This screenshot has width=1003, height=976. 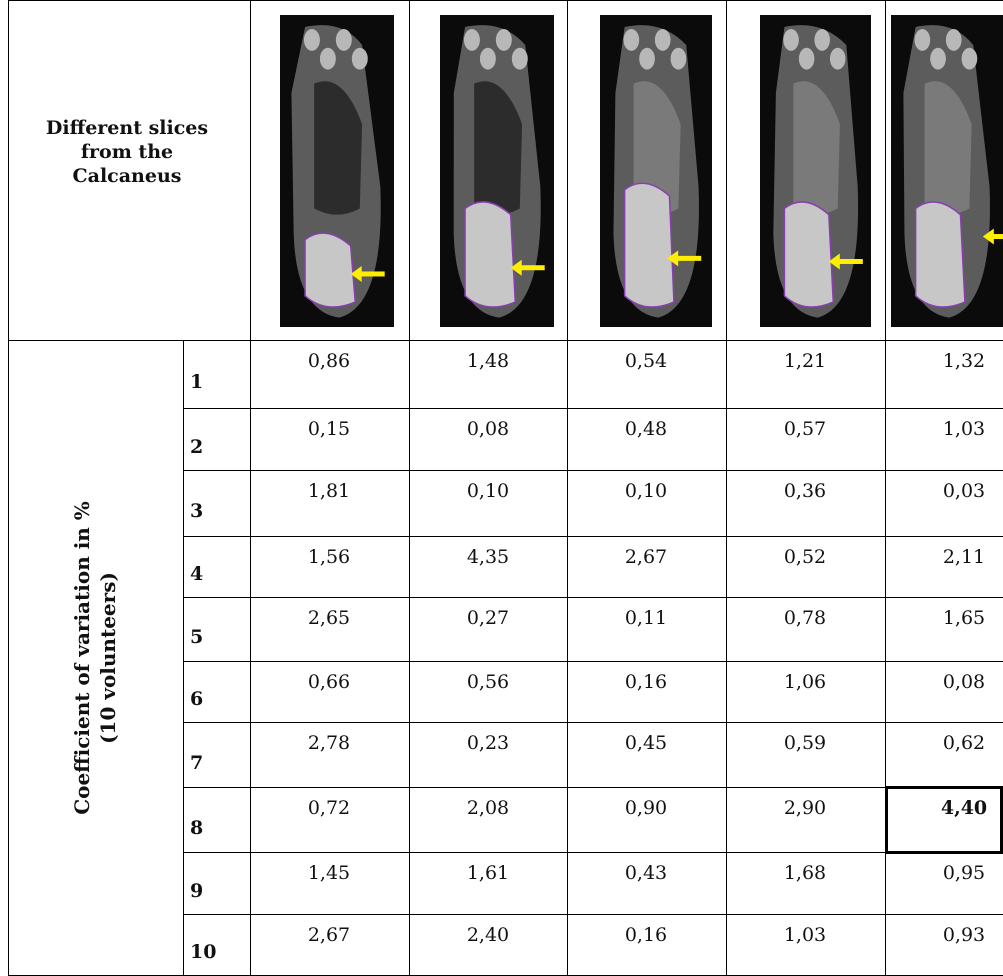 What do you see at coordinates (197, 447) in the screenshot?
I see `row-number: 2` at bounding box center [197, 447].